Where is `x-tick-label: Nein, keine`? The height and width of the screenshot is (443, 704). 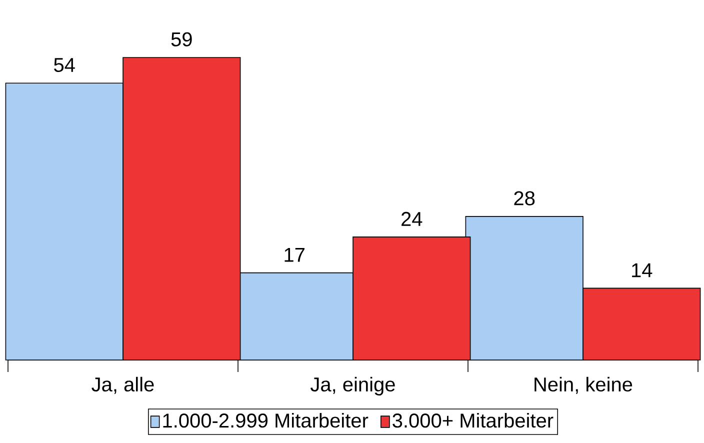 x-tick-label: Nein, keine is located at coordinates (583, 385).